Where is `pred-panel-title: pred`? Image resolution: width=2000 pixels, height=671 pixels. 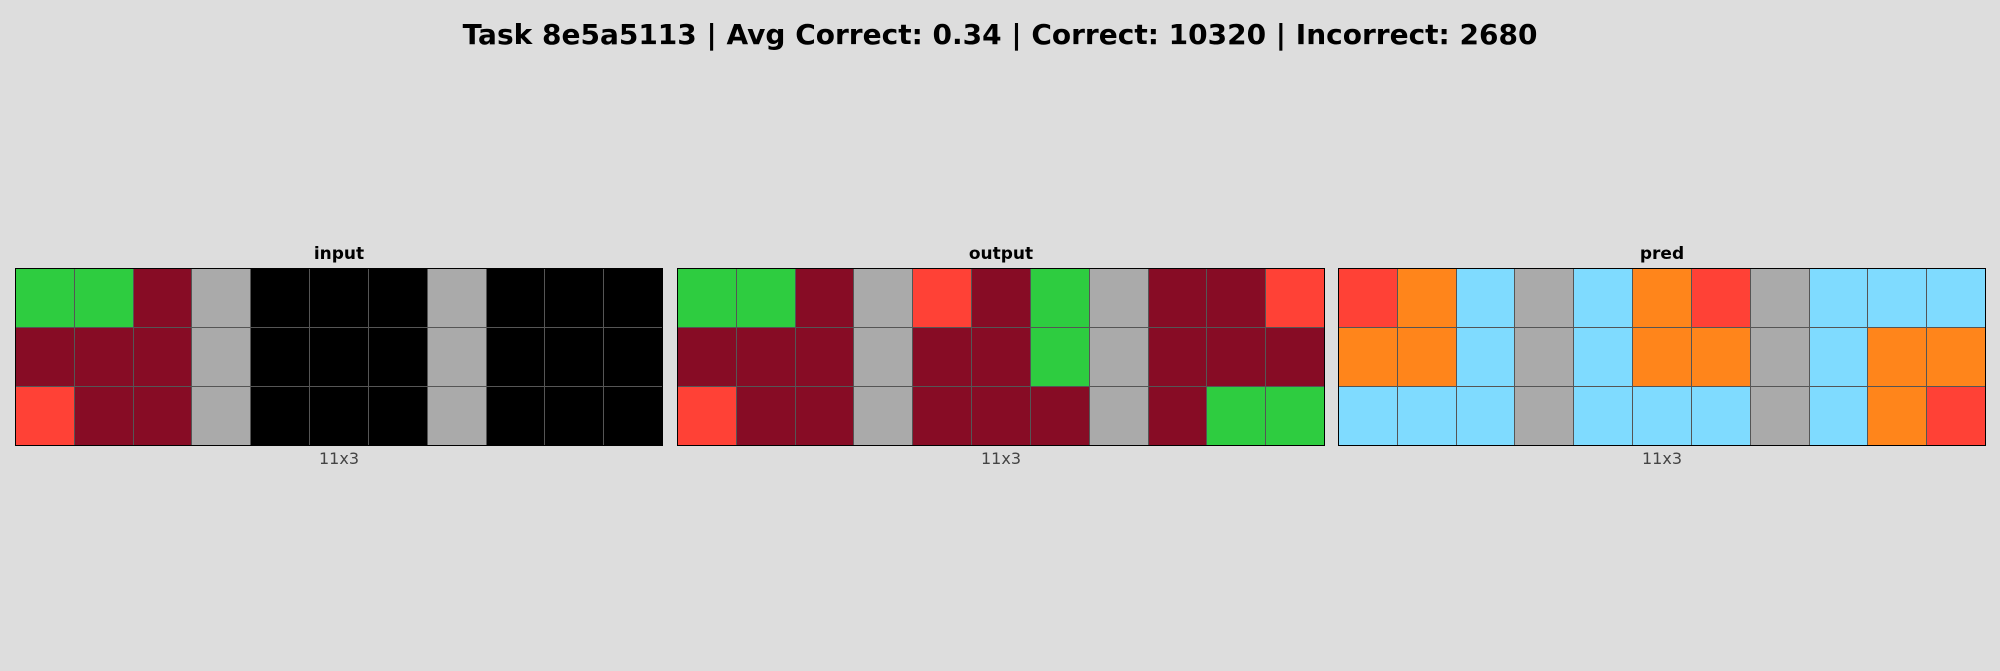
pred-panel-title: pred is located at coordinates (1662, 254).